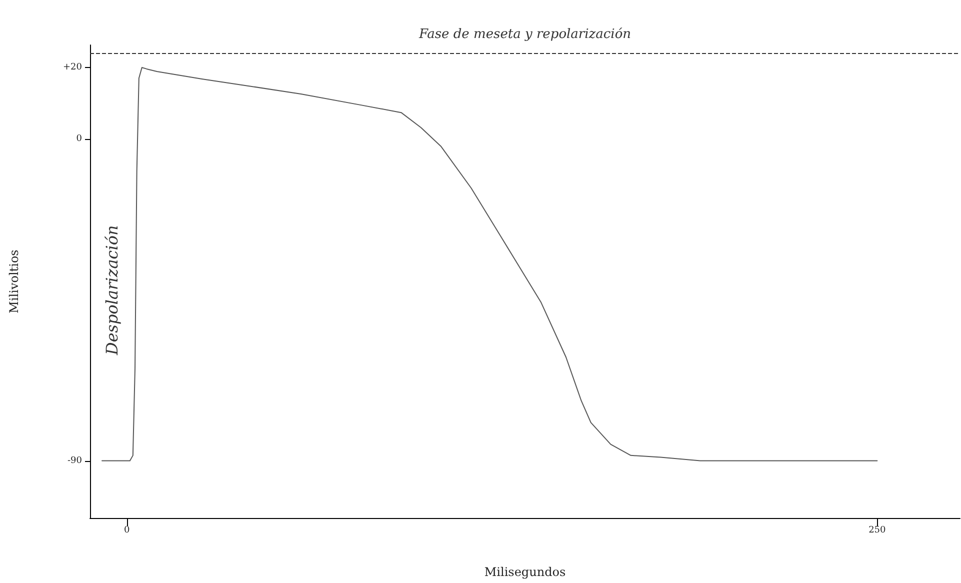 The height and width of the screenshot is (583, 961). I want to click on annotation: Despolarización, so click(112, 290).